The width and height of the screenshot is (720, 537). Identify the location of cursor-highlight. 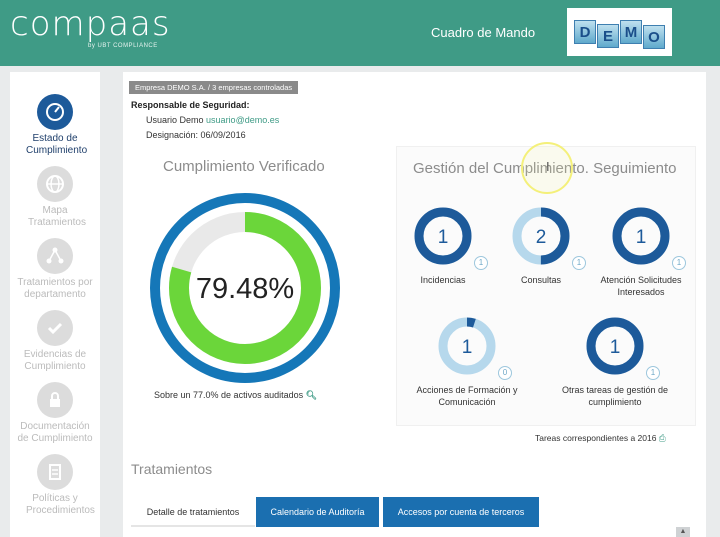
(547, 168).